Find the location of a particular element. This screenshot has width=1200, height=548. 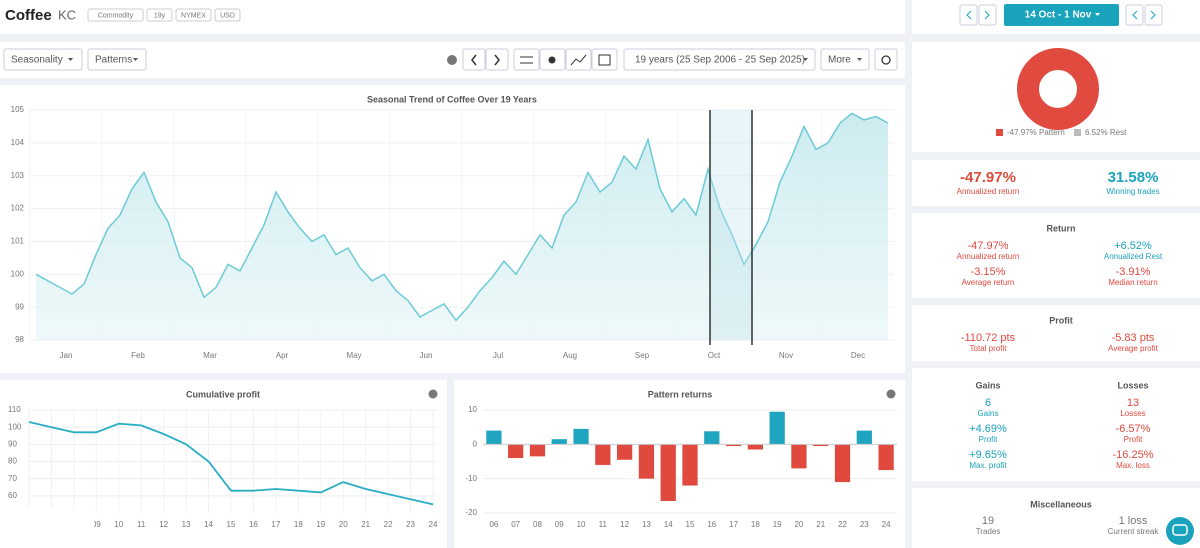

y-tick-label: -20 is located at coordinates (471, 512).